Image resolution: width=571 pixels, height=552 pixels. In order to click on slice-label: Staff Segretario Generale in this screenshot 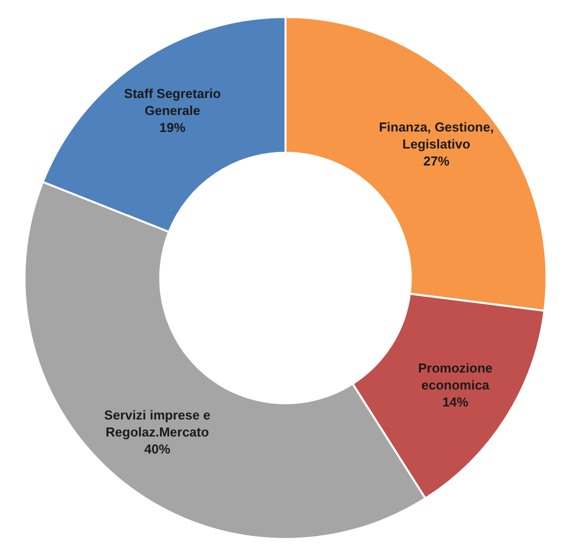, I will do `click(172, 102)`.